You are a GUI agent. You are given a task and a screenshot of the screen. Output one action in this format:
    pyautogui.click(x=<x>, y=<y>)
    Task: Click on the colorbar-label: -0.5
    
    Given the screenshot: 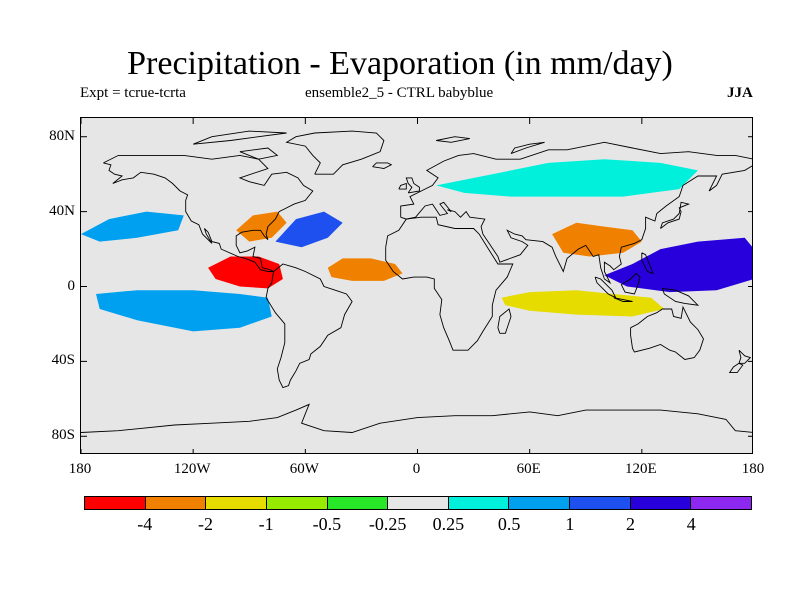 What is the action you would take?
    pyautogui.click(x=327, y=524)
    